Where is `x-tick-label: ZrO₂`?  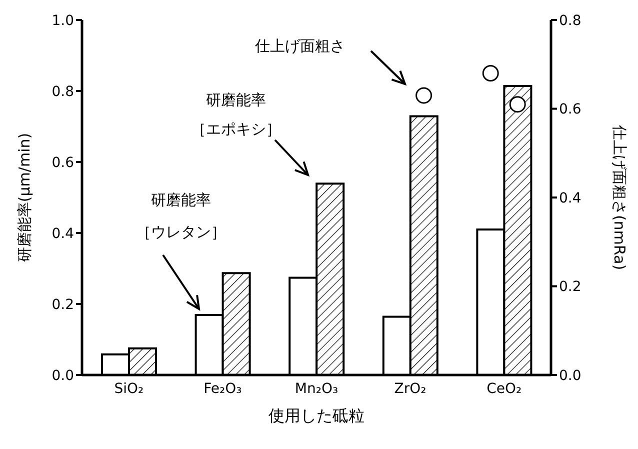 x-tick-label: ZrO₂ is located at coordinates (410, 388).